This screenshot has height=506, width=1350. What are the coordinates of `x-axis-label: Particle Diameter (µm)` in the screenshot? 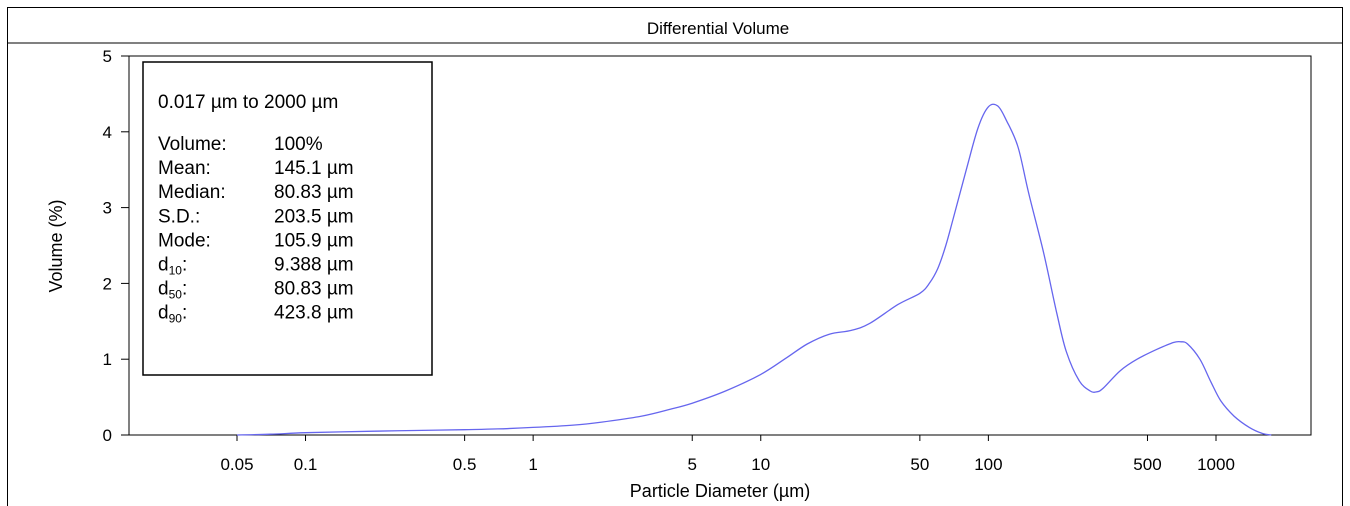 It's located at (720, 491).